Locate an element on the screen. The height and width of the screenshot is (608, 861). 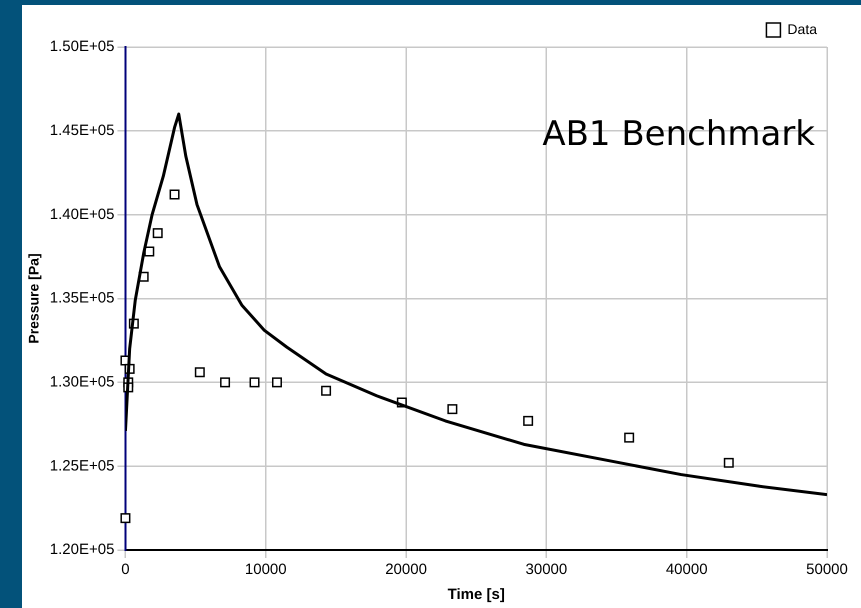
y-tick-label: 1.45E+05 is located at coordinates (82, 130).